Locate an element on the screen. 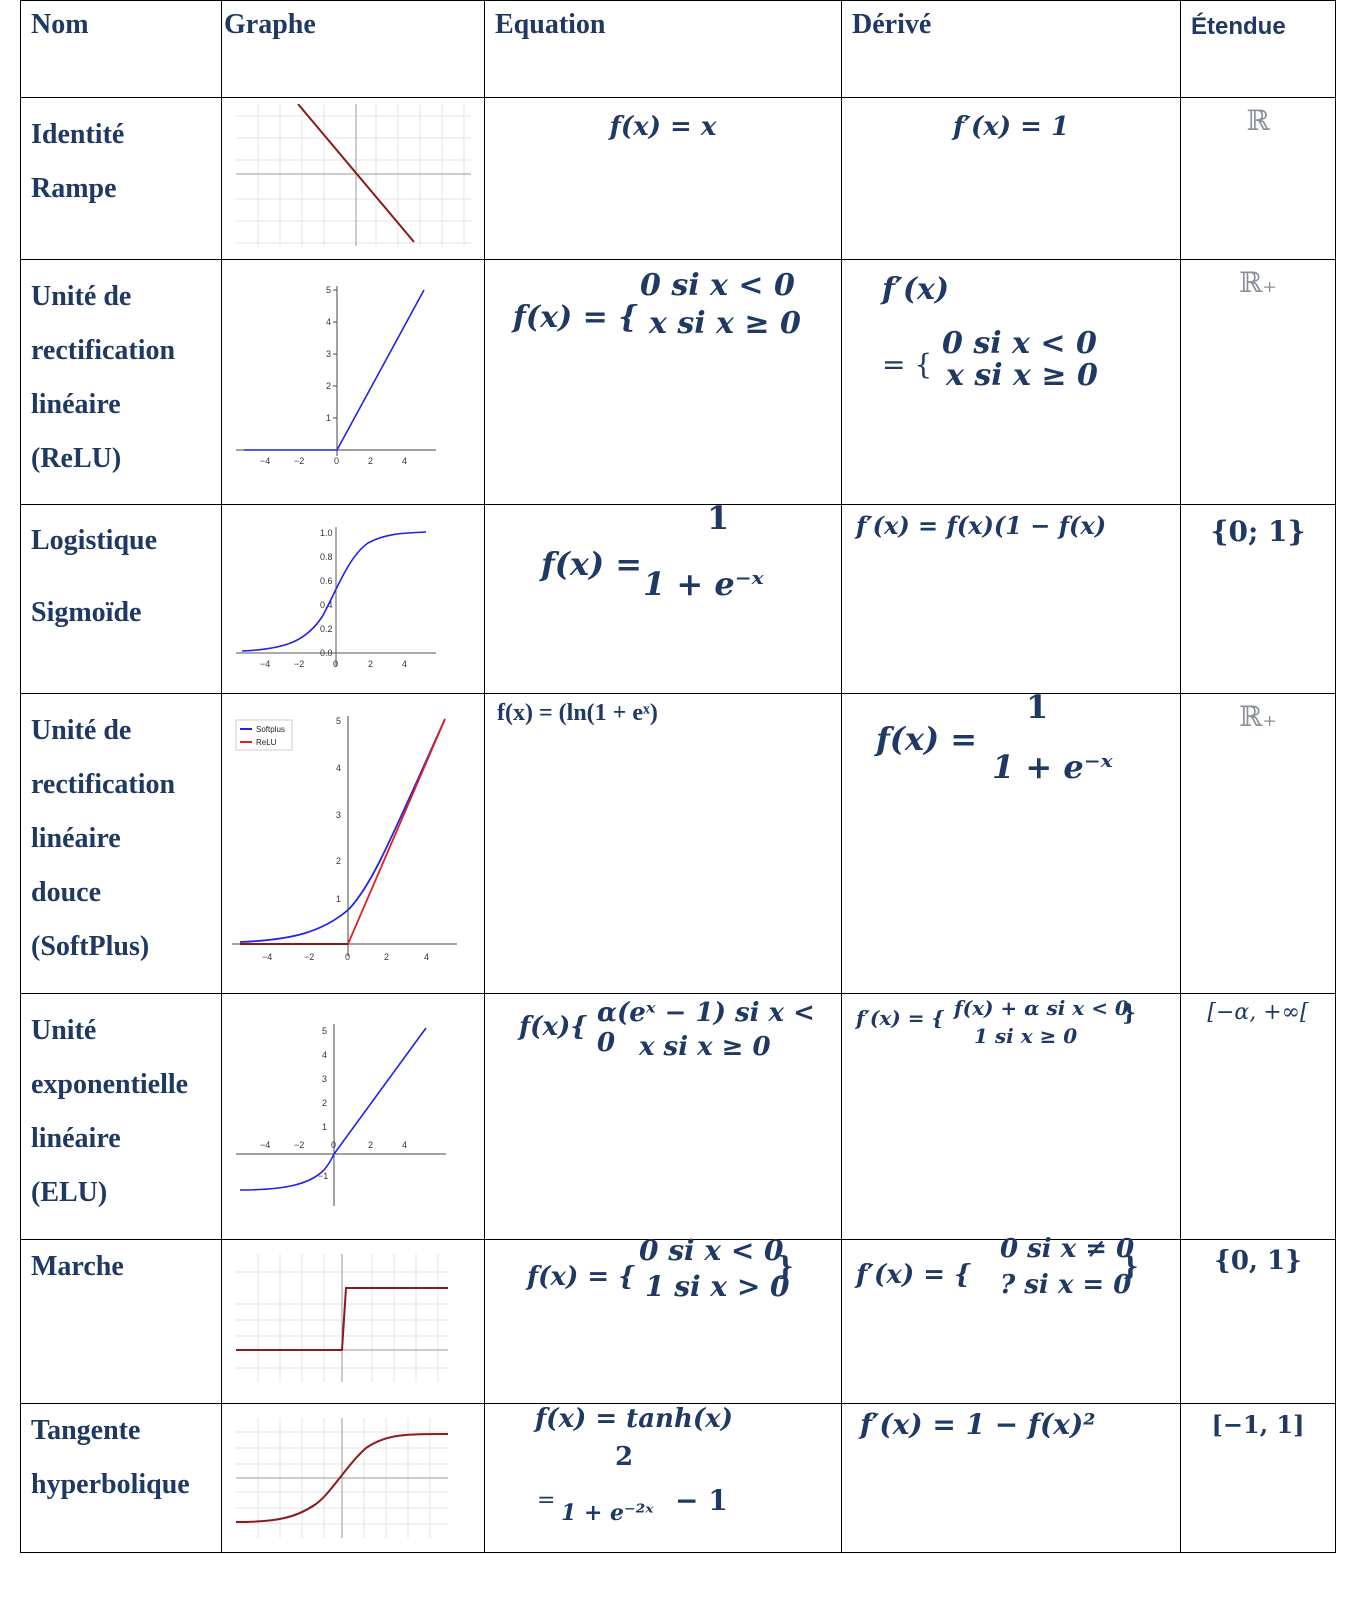 The height and width of the screenshot is (1615, 1362). sigmoid-ytick: 0.2 is located at coordinates (326, 629).